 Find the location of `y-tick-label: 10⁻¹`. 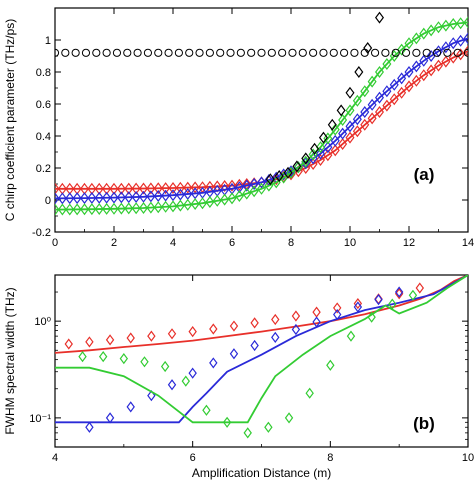

y-tick-label: 10⁻¹ is located at coordinates (40, 419).